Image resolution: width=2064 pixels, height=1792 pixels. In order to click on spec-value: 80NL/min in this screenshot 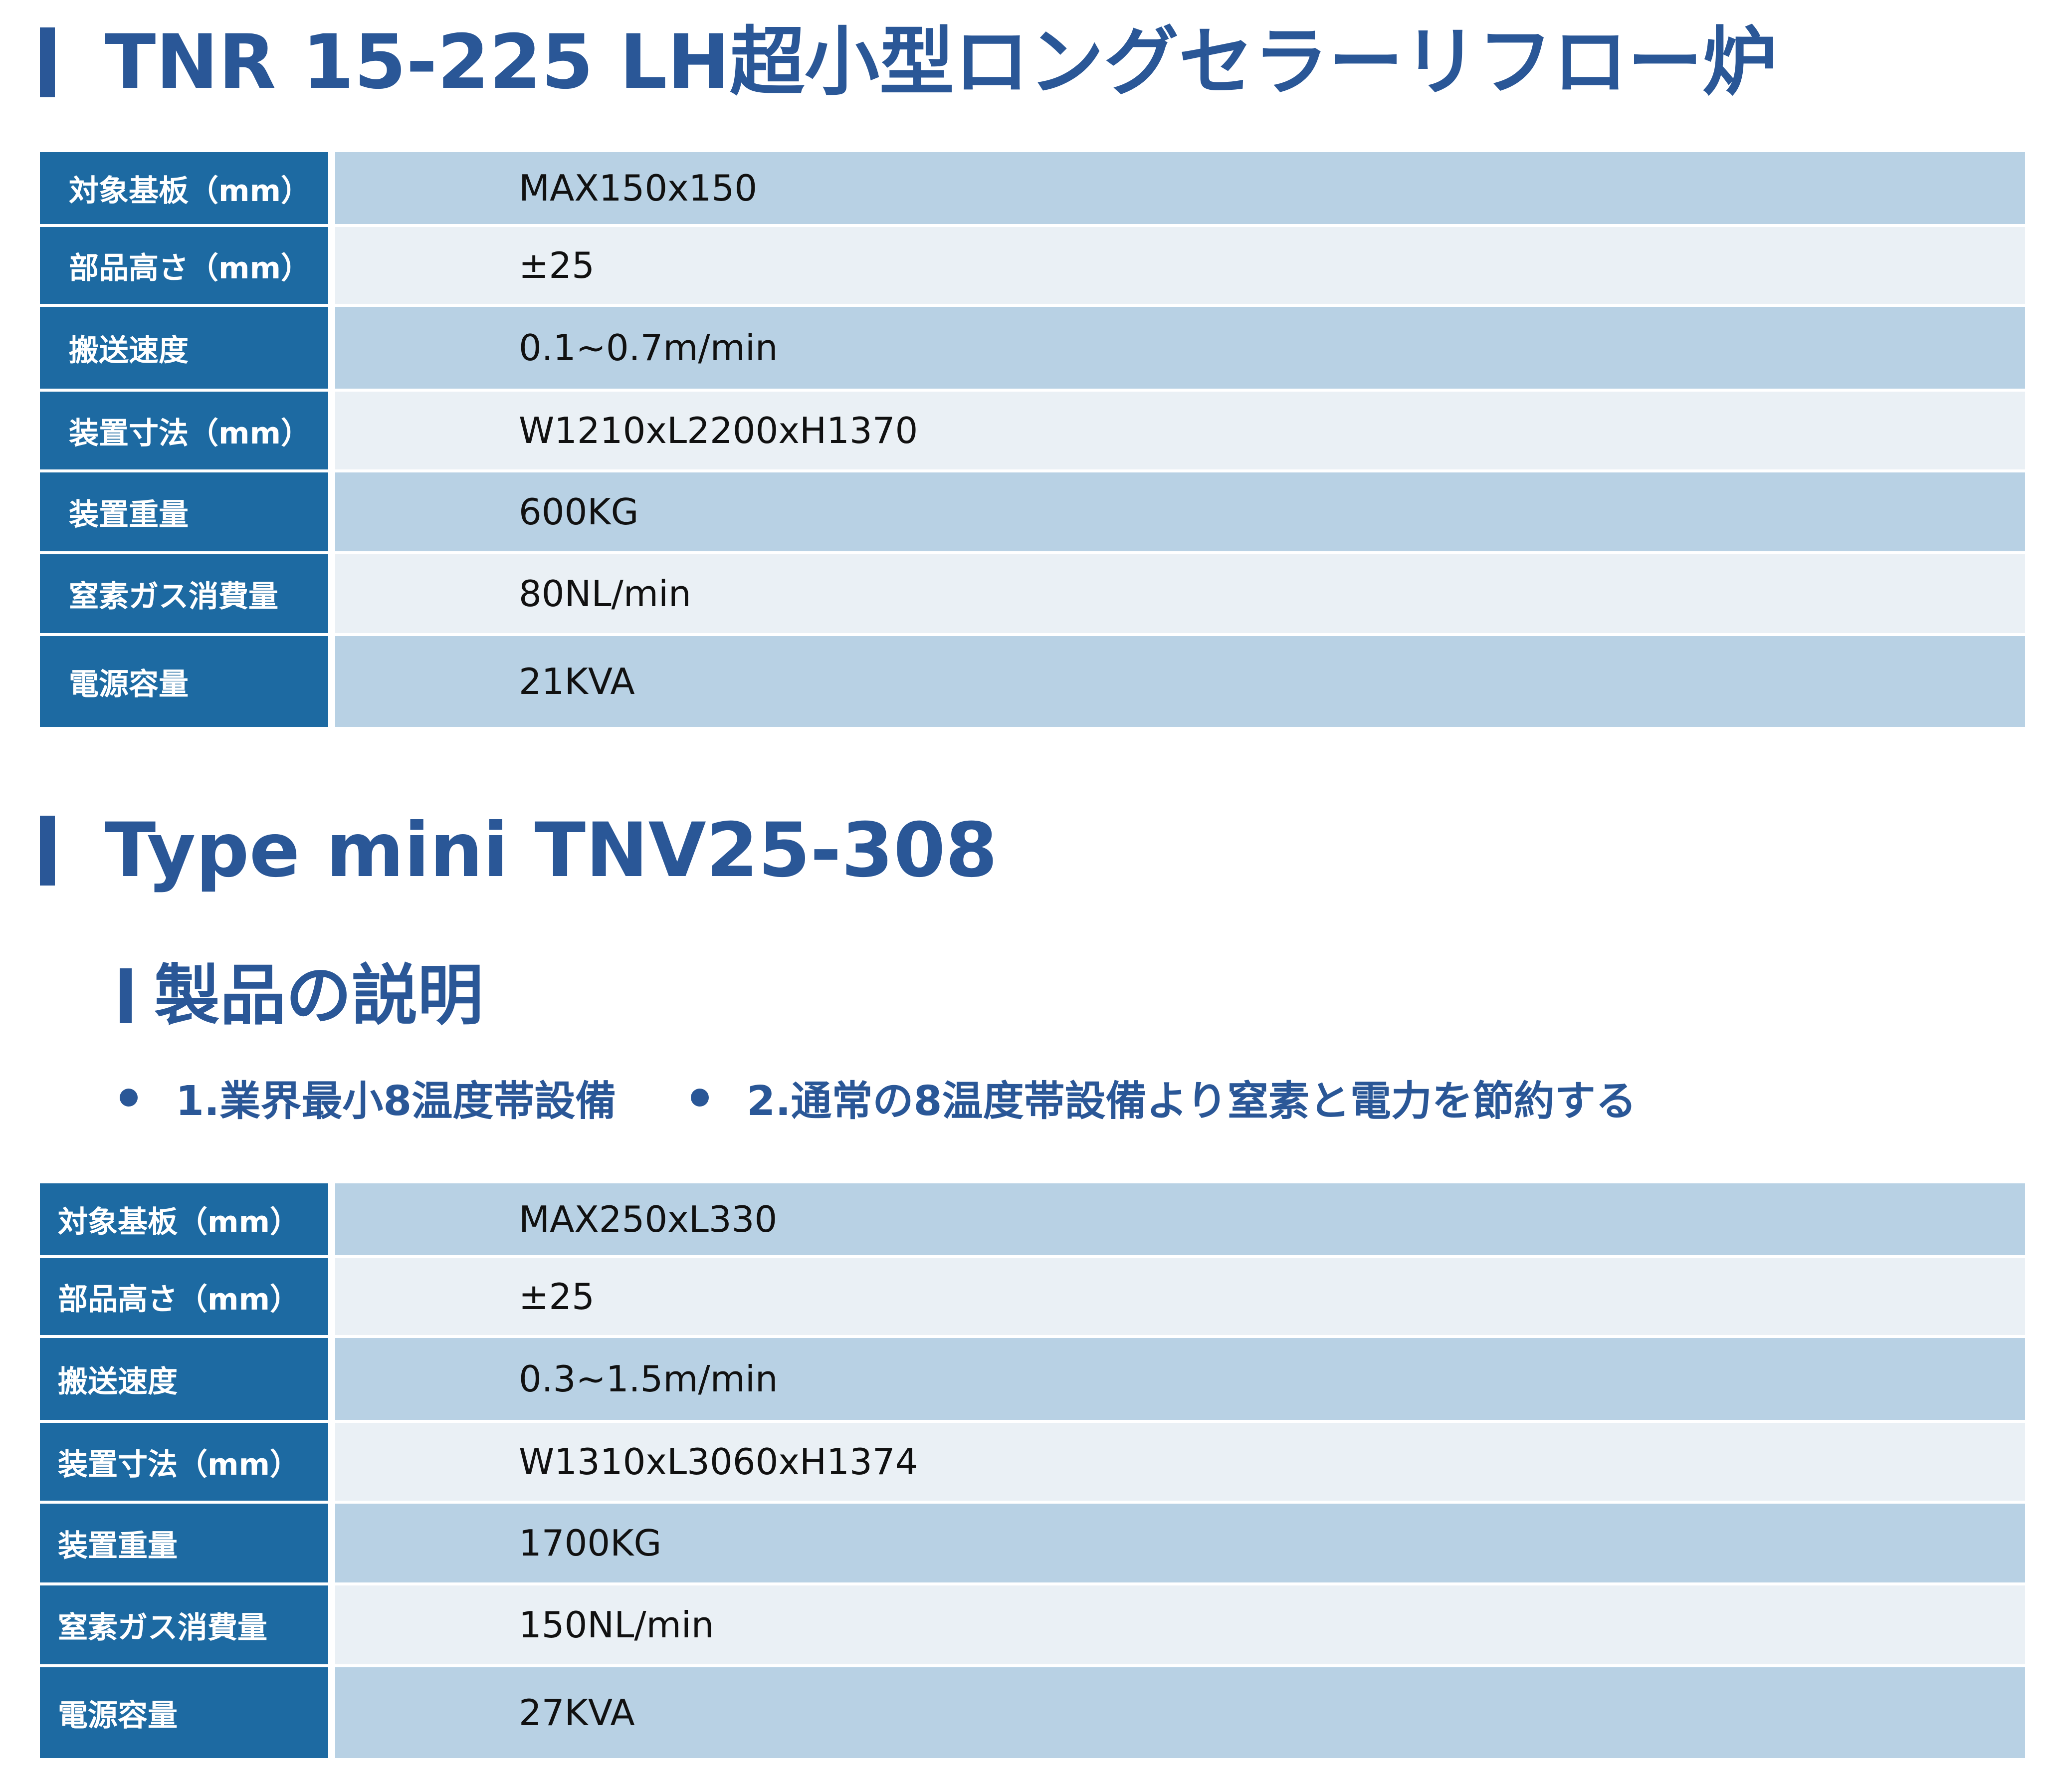, I will do `click(1180, 595)`.